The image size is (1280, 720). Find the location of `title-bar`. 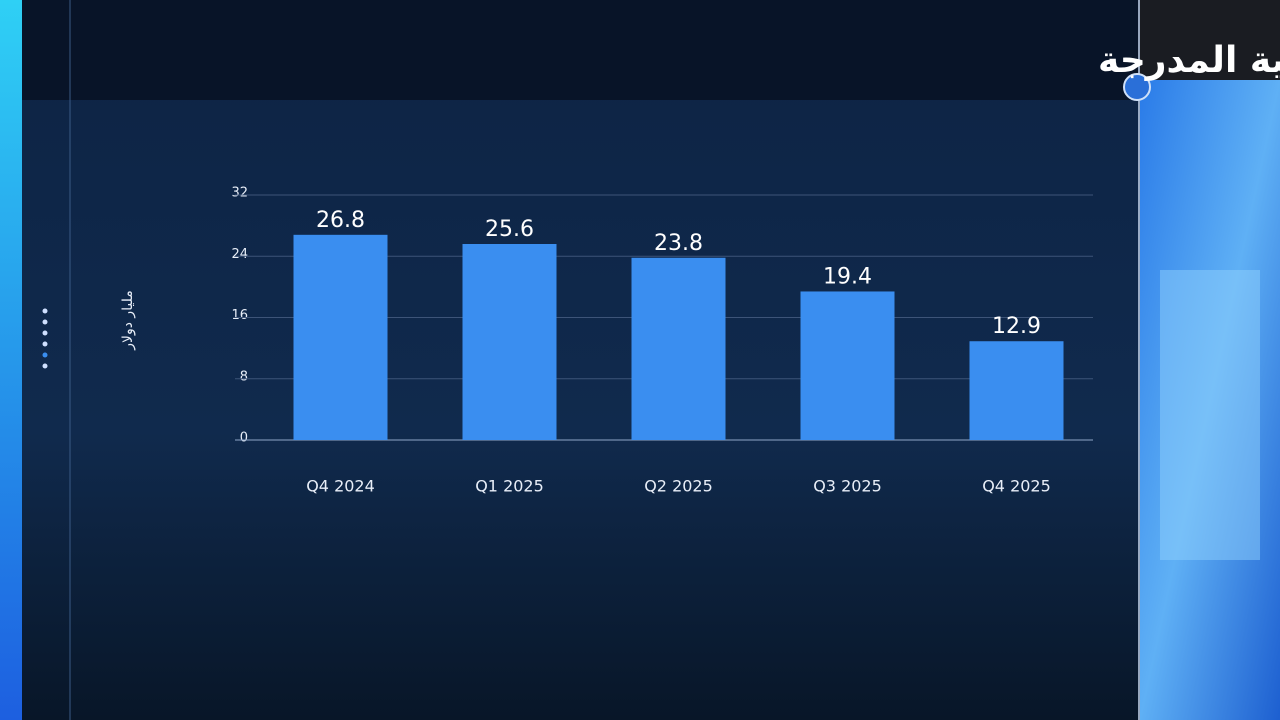

title-bar is located at coordinates (570, 50).